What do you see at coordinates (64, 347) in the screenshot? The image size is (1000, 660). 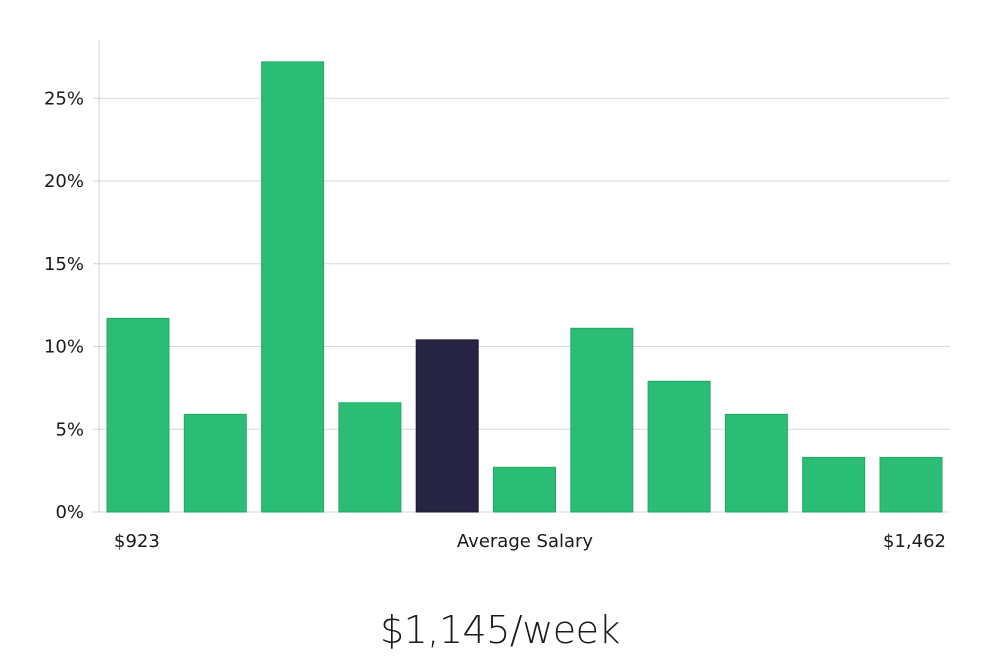 I see `y-tick-label-10: 10%` at bounding box center [64, 347].